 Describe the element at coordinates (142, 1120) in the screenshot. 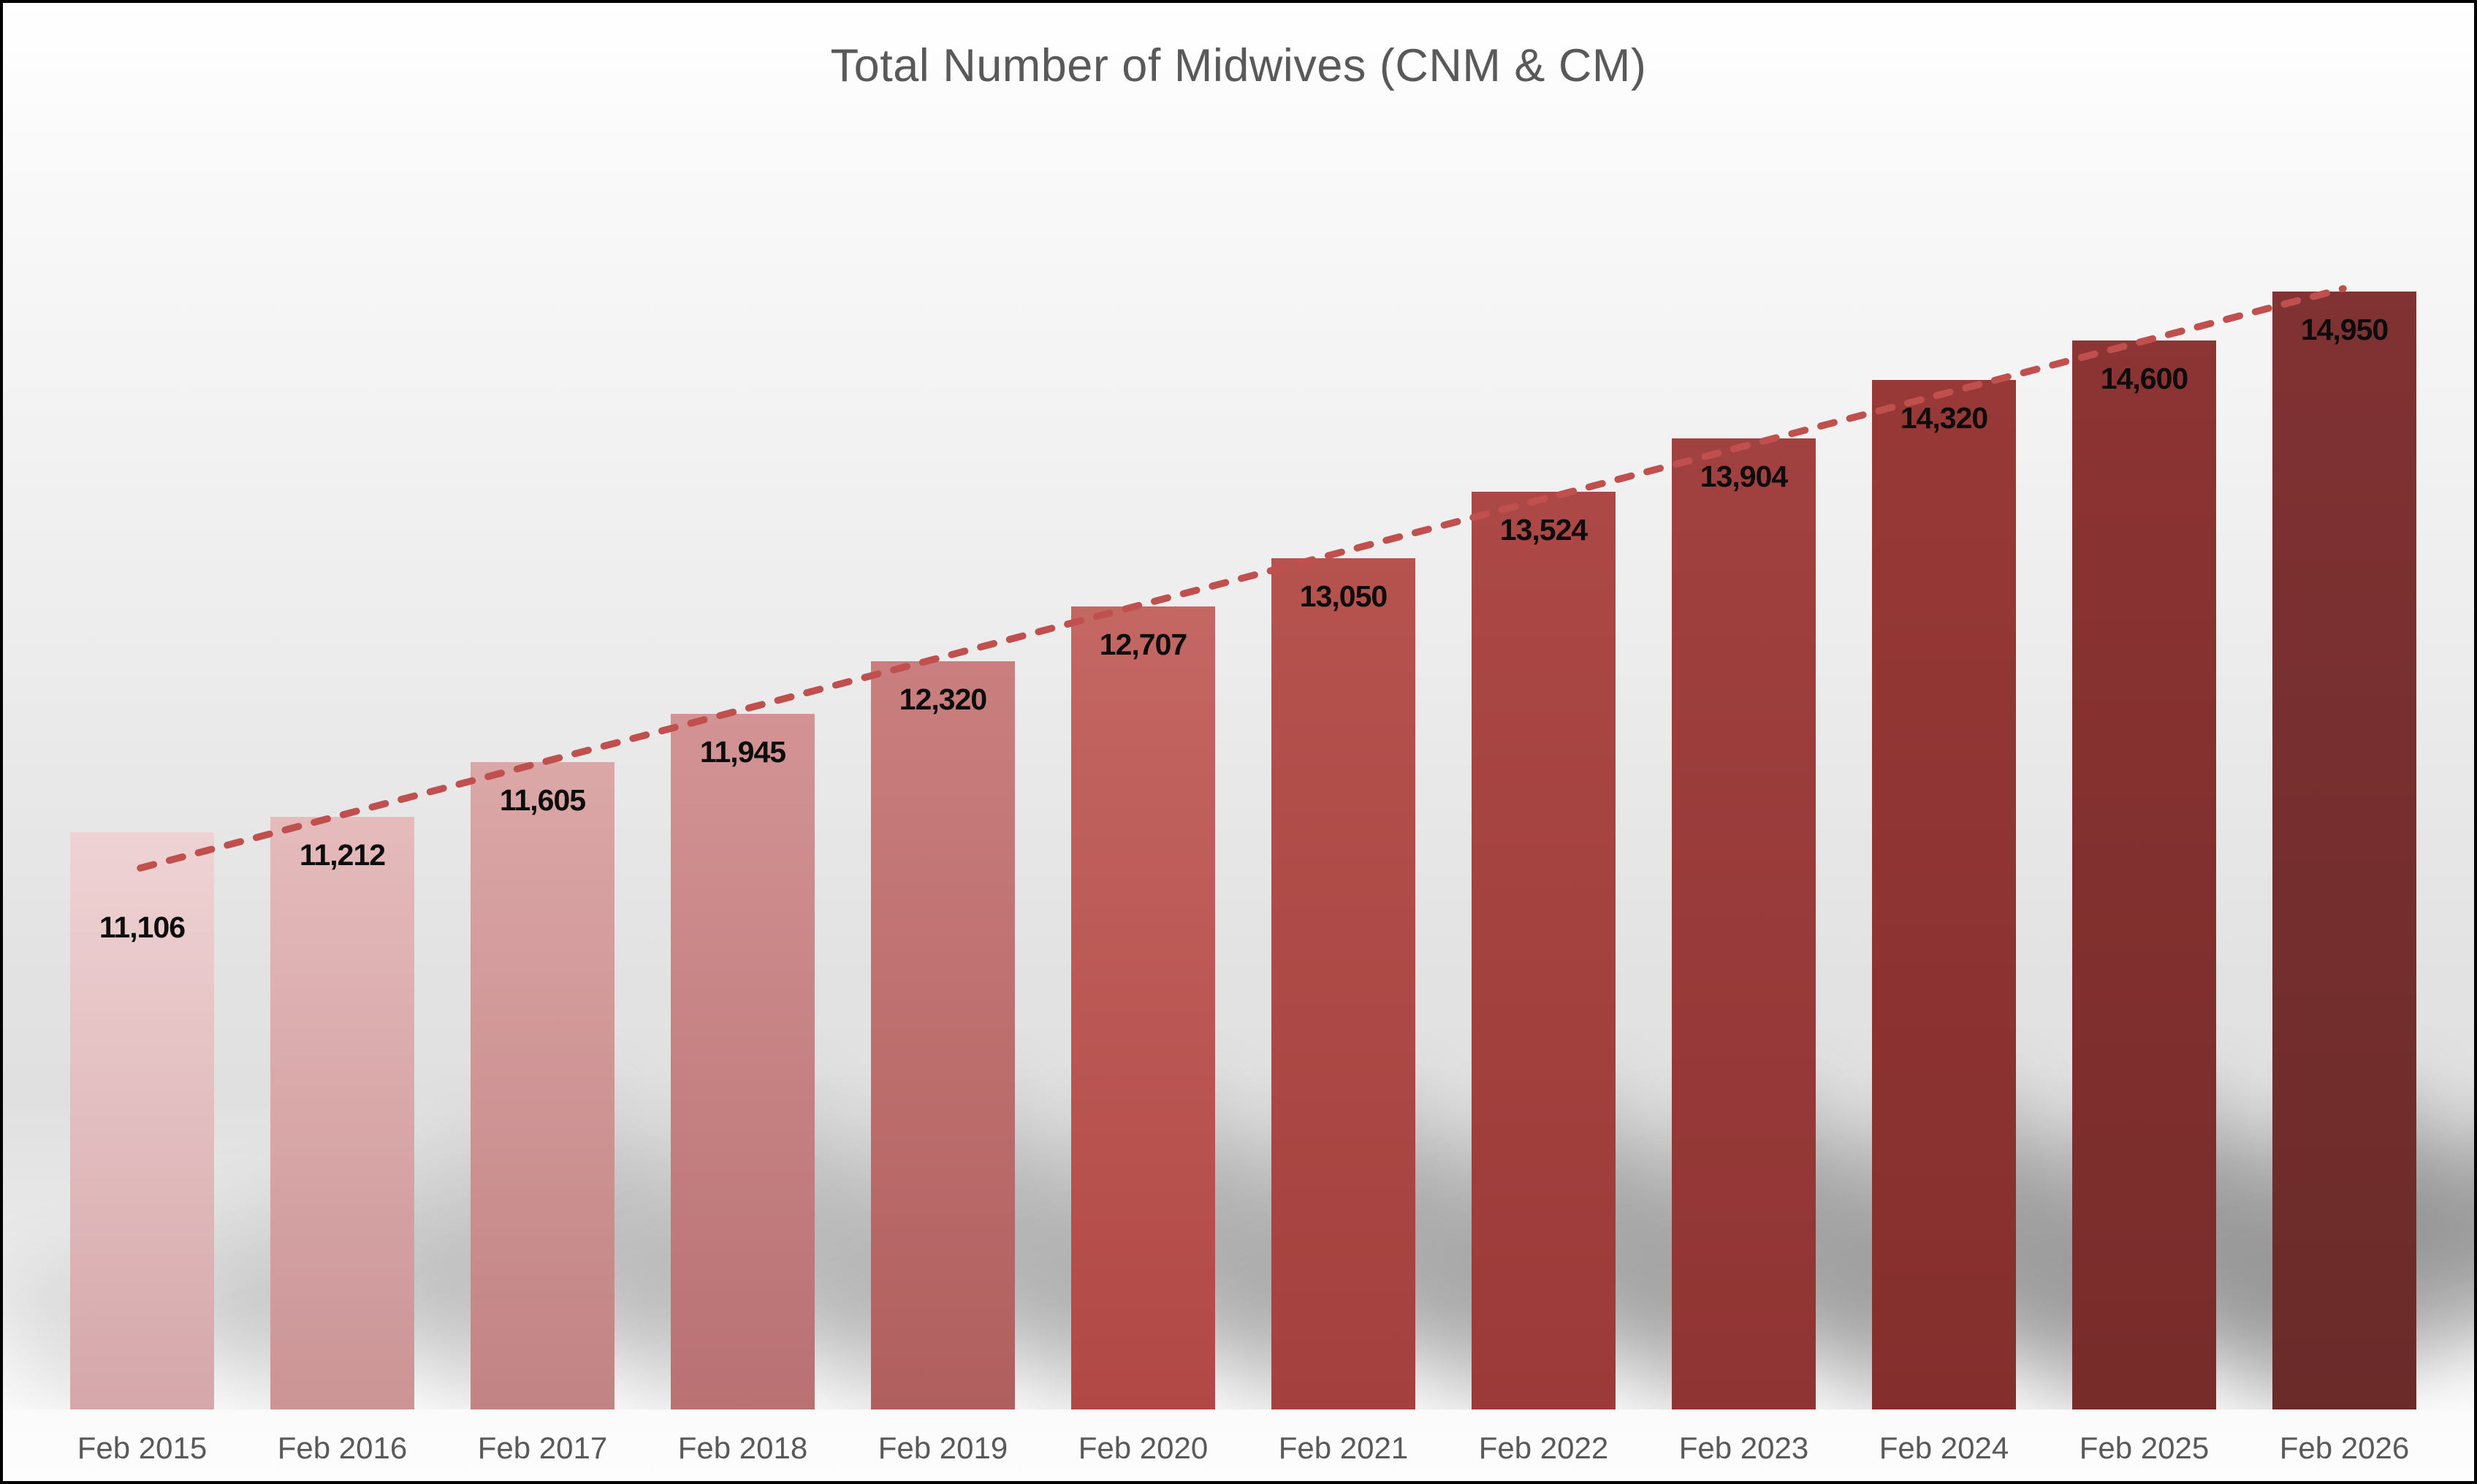

I see `bar: 11,106` at that location.